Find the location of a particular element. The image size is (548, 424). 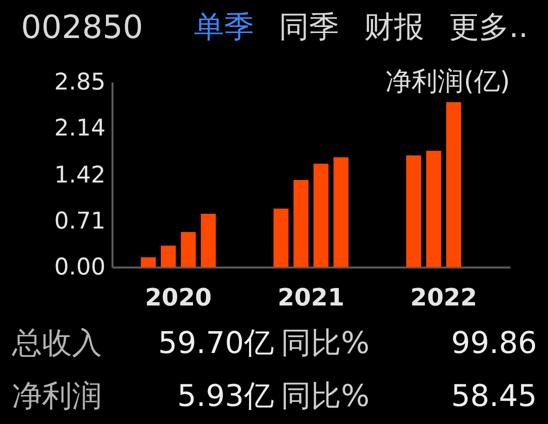

x-tick-label: 2020 is located at coordinates (178, 298).